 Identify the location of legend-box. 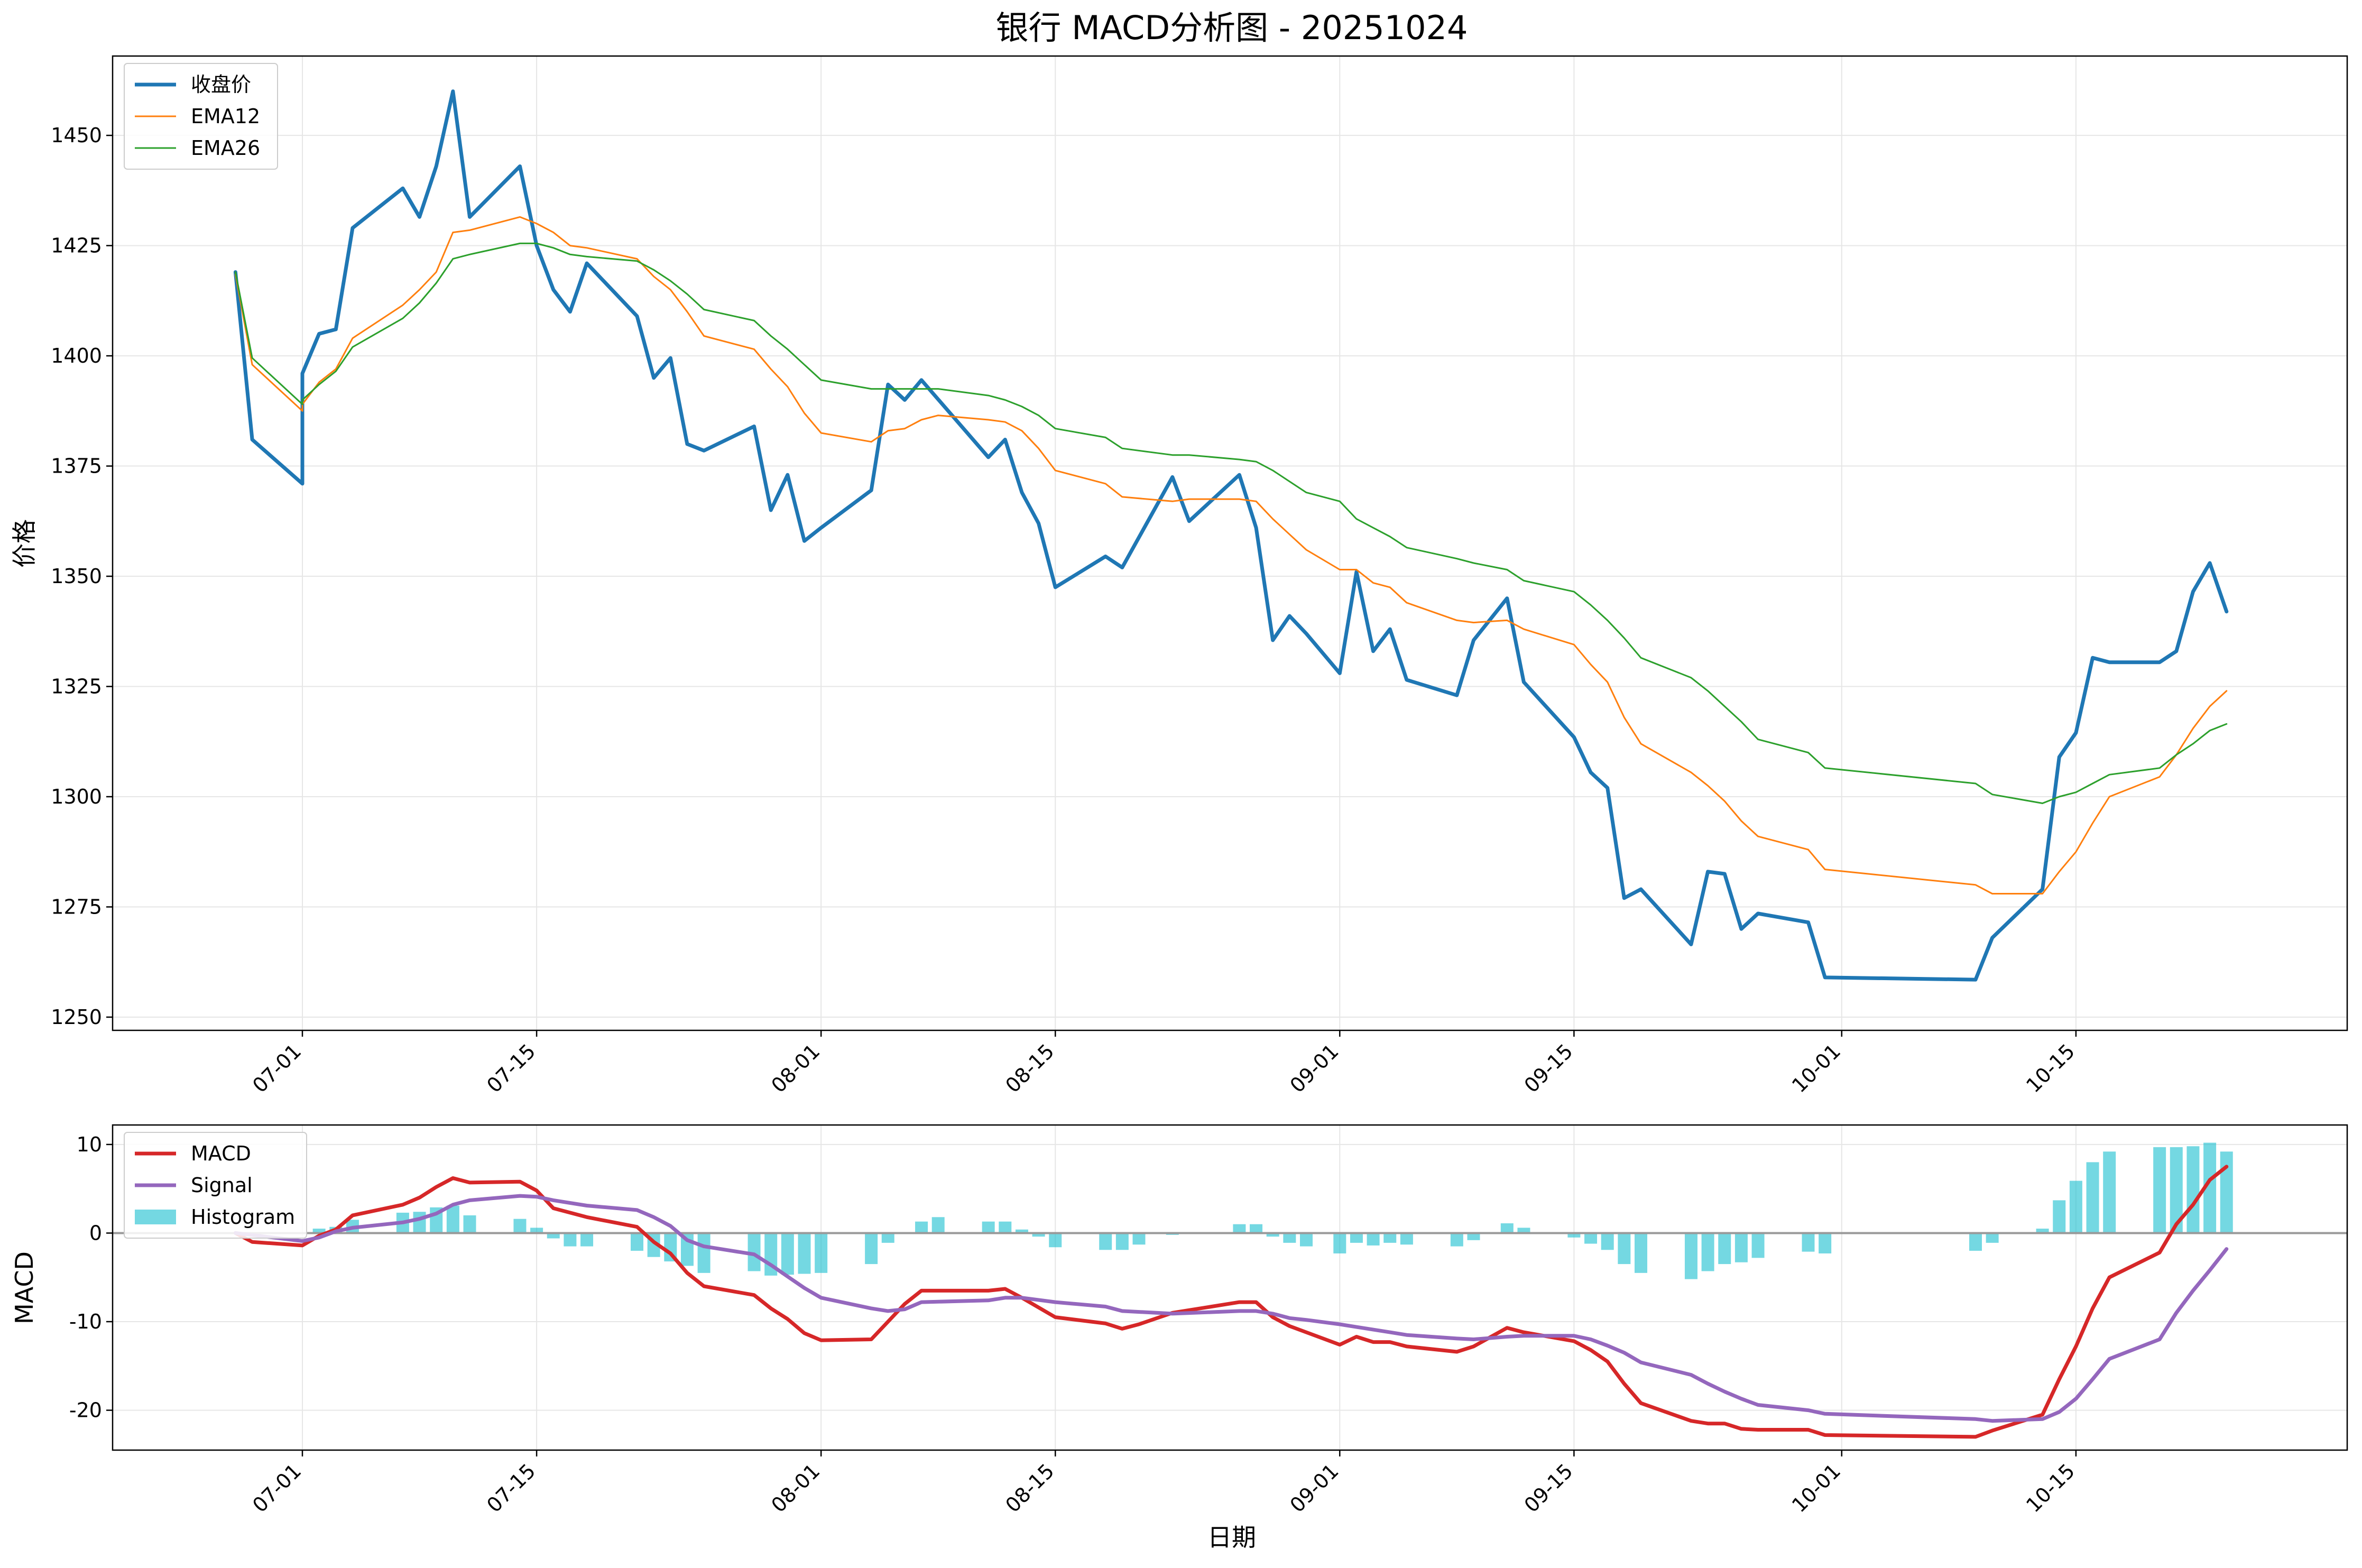
(201, 116).